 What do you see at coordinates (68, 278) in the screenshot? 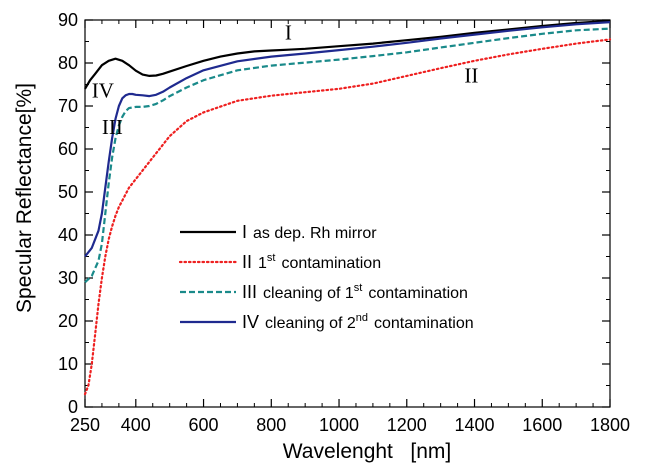
I see `y-tick-label: 30` at bounding box center [68, 278].